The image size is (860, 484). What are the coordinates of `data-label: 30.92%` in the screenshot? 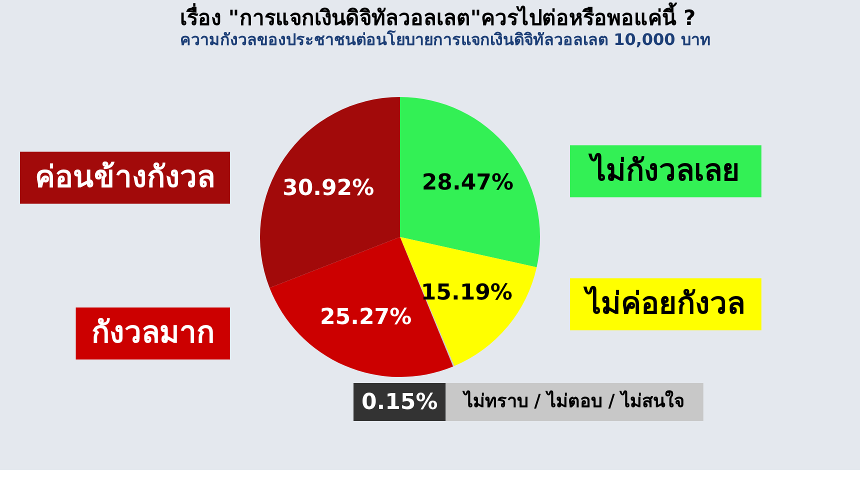 It's located at (328, 189).